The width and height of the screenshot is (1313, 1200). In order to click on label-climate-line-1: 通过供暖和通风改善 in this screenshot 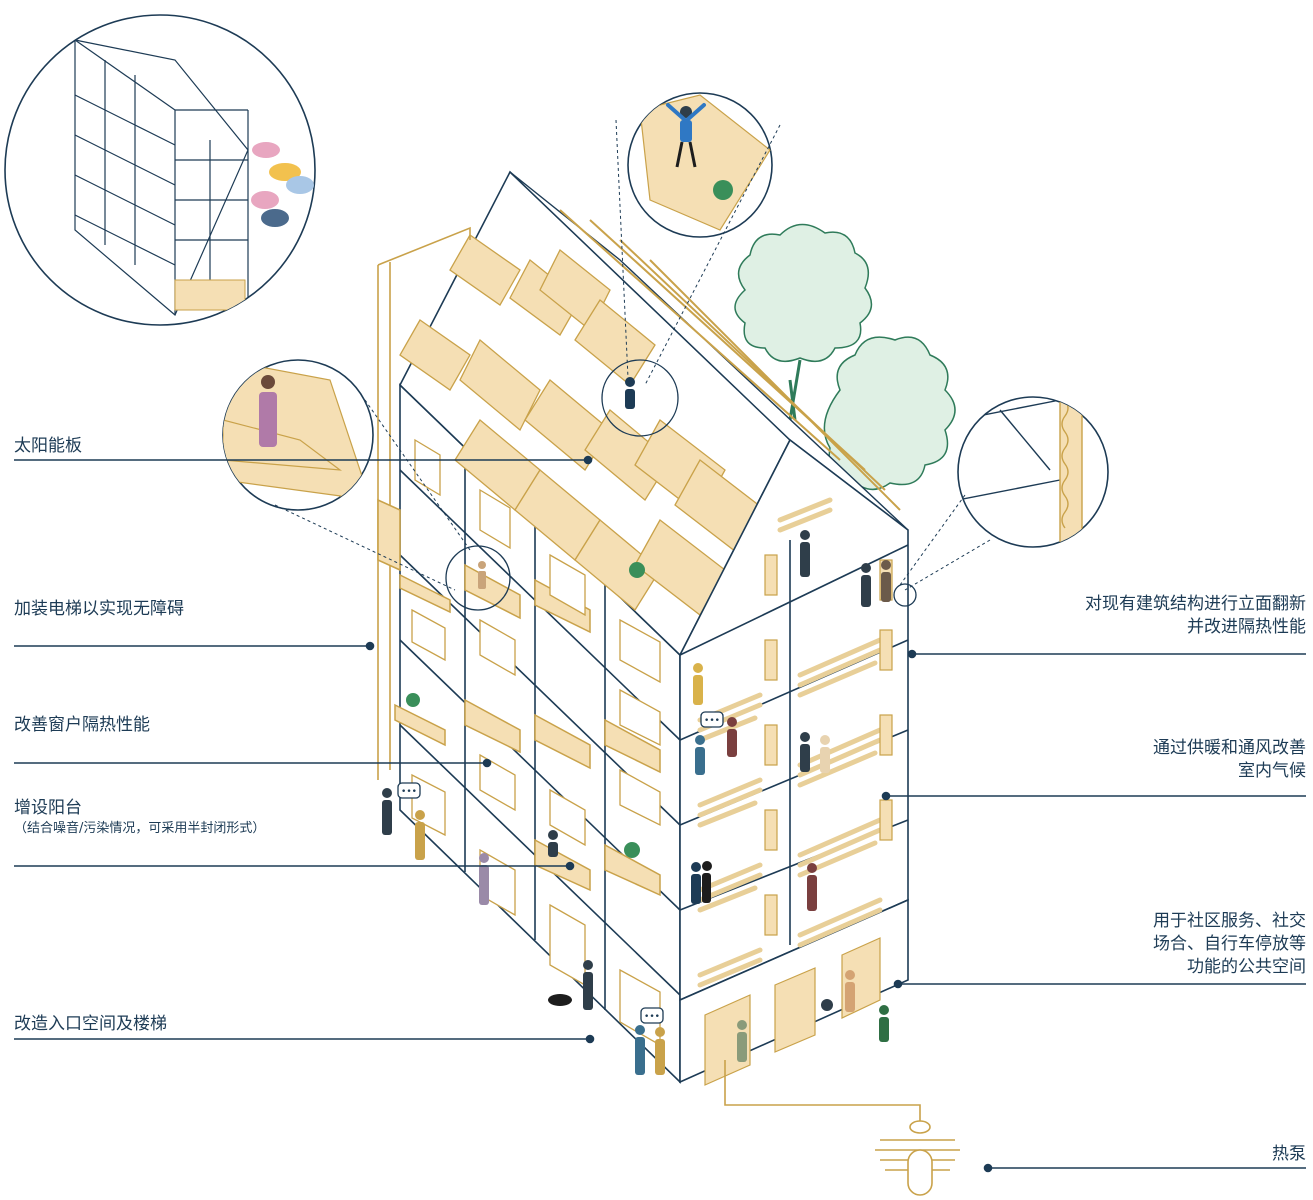, I will do `click(1229, 748)`.